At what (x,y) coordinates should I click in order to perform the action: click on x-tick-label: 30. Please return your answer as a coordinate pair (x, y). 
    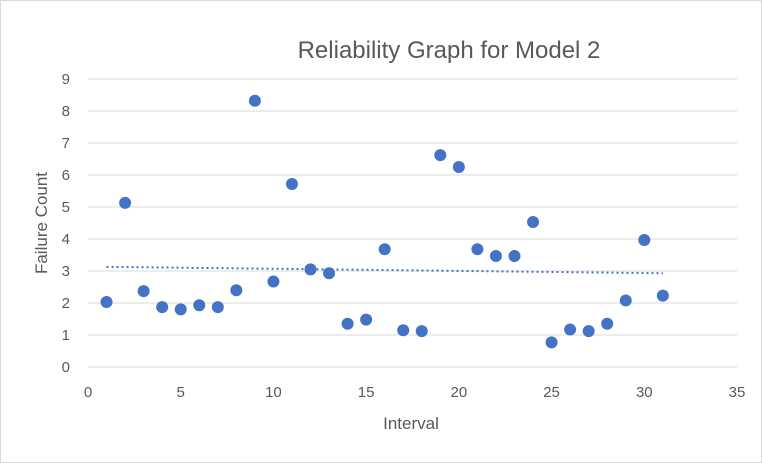
    Looking at the image, I should click on (644, 392).